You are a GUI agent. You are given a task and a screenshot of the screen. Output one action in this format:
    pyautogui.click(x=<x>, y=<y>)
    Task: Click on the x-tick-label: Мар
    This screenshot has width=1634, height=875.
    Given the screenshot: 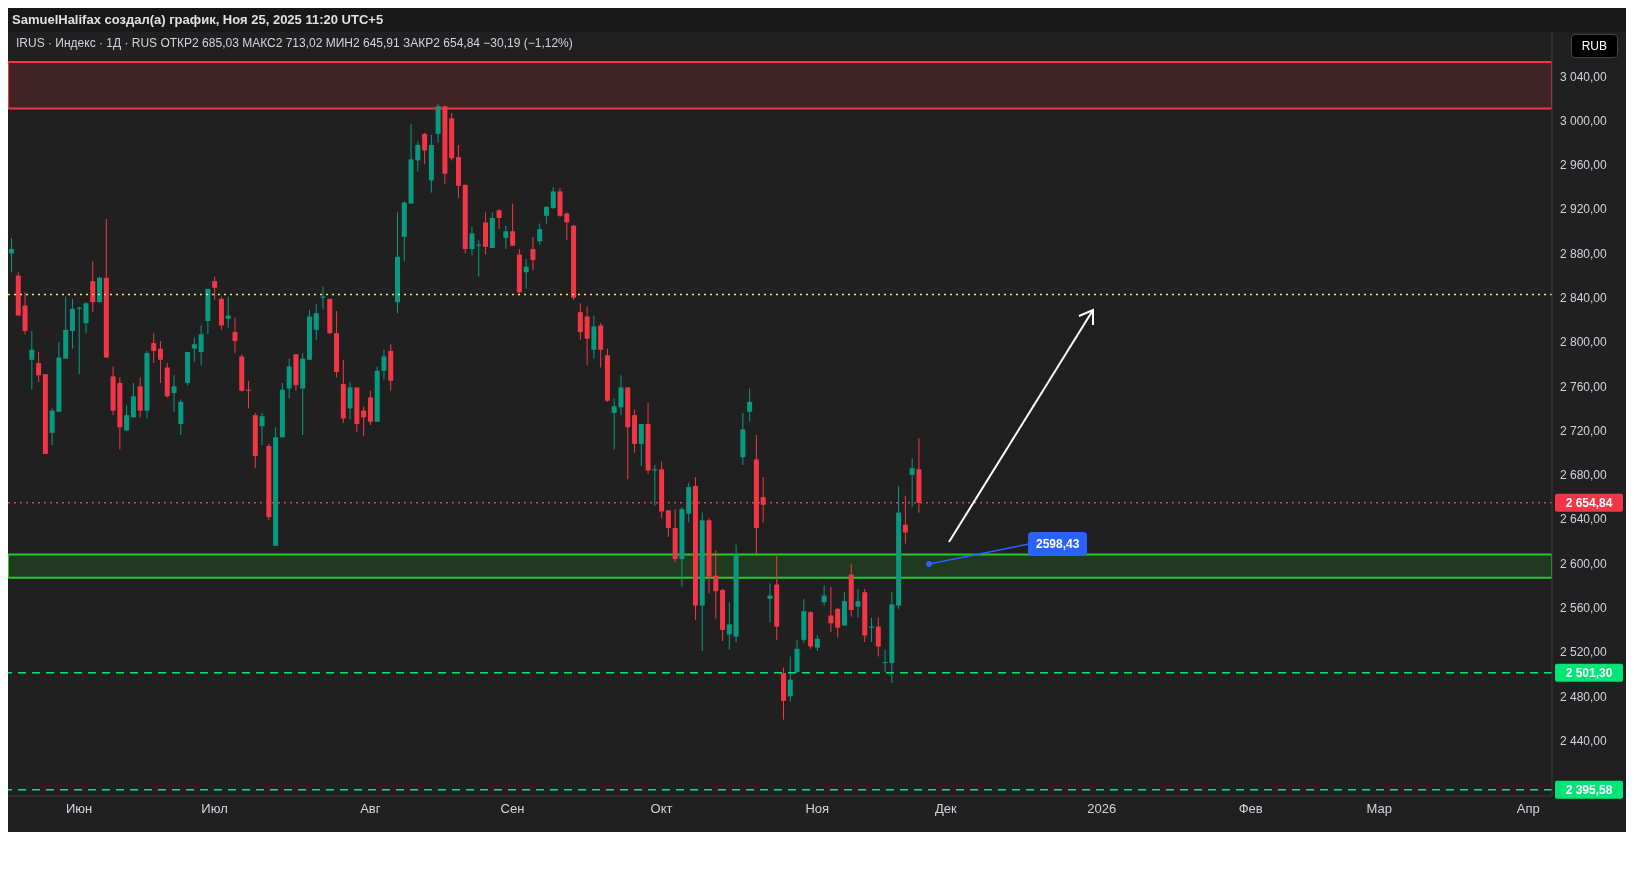 What is the action you would take?
    pyautogui.click(x=1379, y=809)
    